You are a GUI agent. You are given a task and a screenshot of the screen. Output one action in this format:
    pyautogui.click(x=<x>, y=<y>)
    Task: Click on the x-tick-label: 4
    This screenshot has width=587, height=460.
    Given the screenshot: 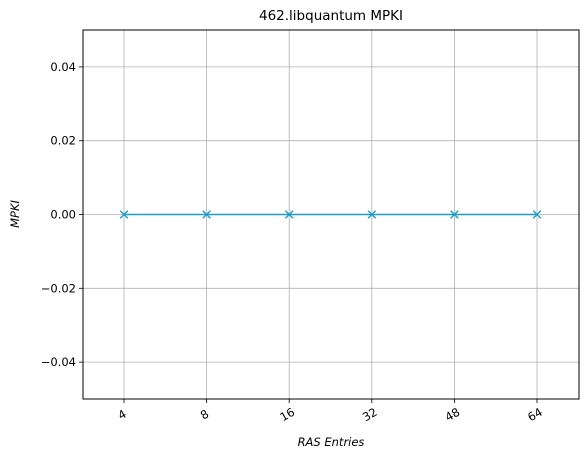 What is the action you would take?
    pyautogui.click(x=121, y=415)
    